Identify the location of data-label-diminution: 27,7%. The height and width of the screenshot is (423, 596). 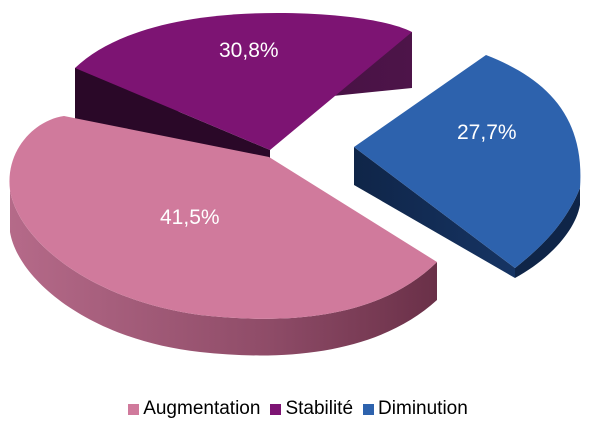
(487, 132).